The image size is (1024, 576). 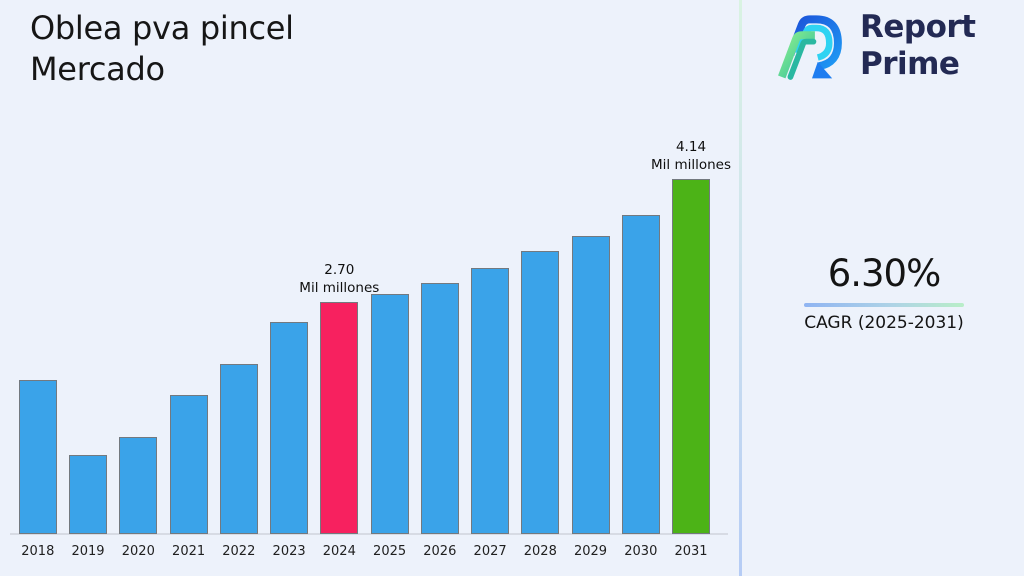 What do you see at coordinates (490, 551) in the screenshot?
I see `x-tick-2027: 2027` at bounding box center [490, 551].